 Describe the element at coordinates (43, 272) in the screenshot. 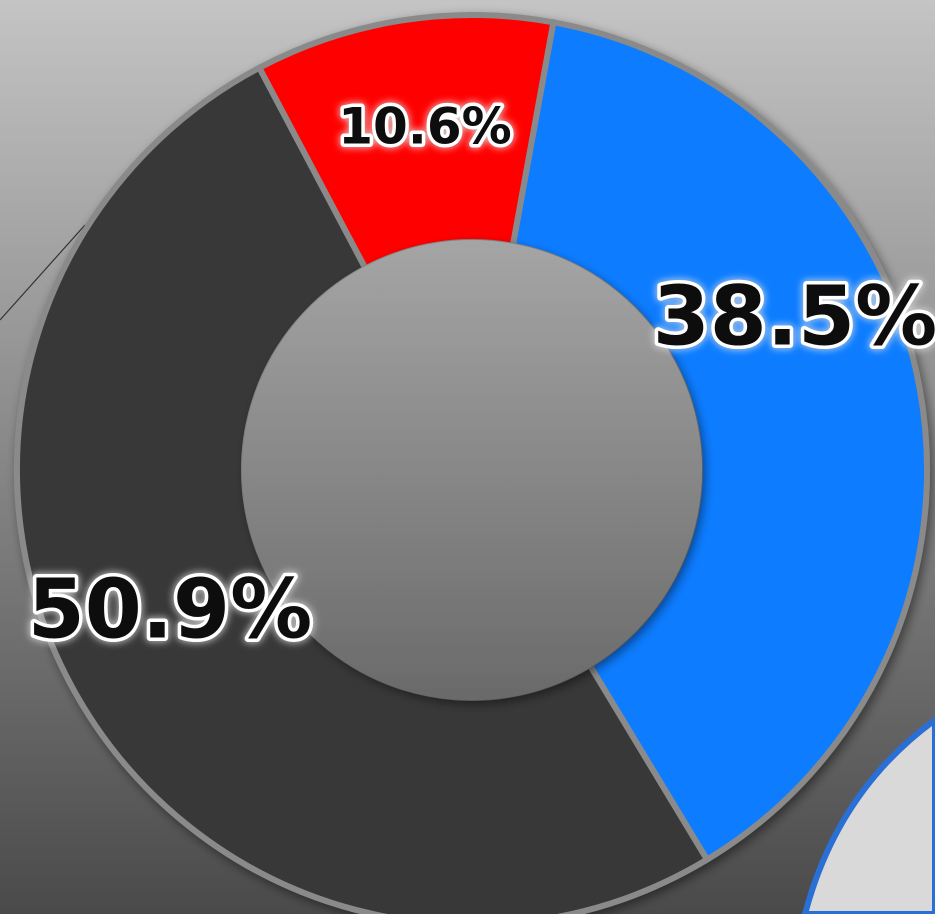

I see `decor-line` at that location.